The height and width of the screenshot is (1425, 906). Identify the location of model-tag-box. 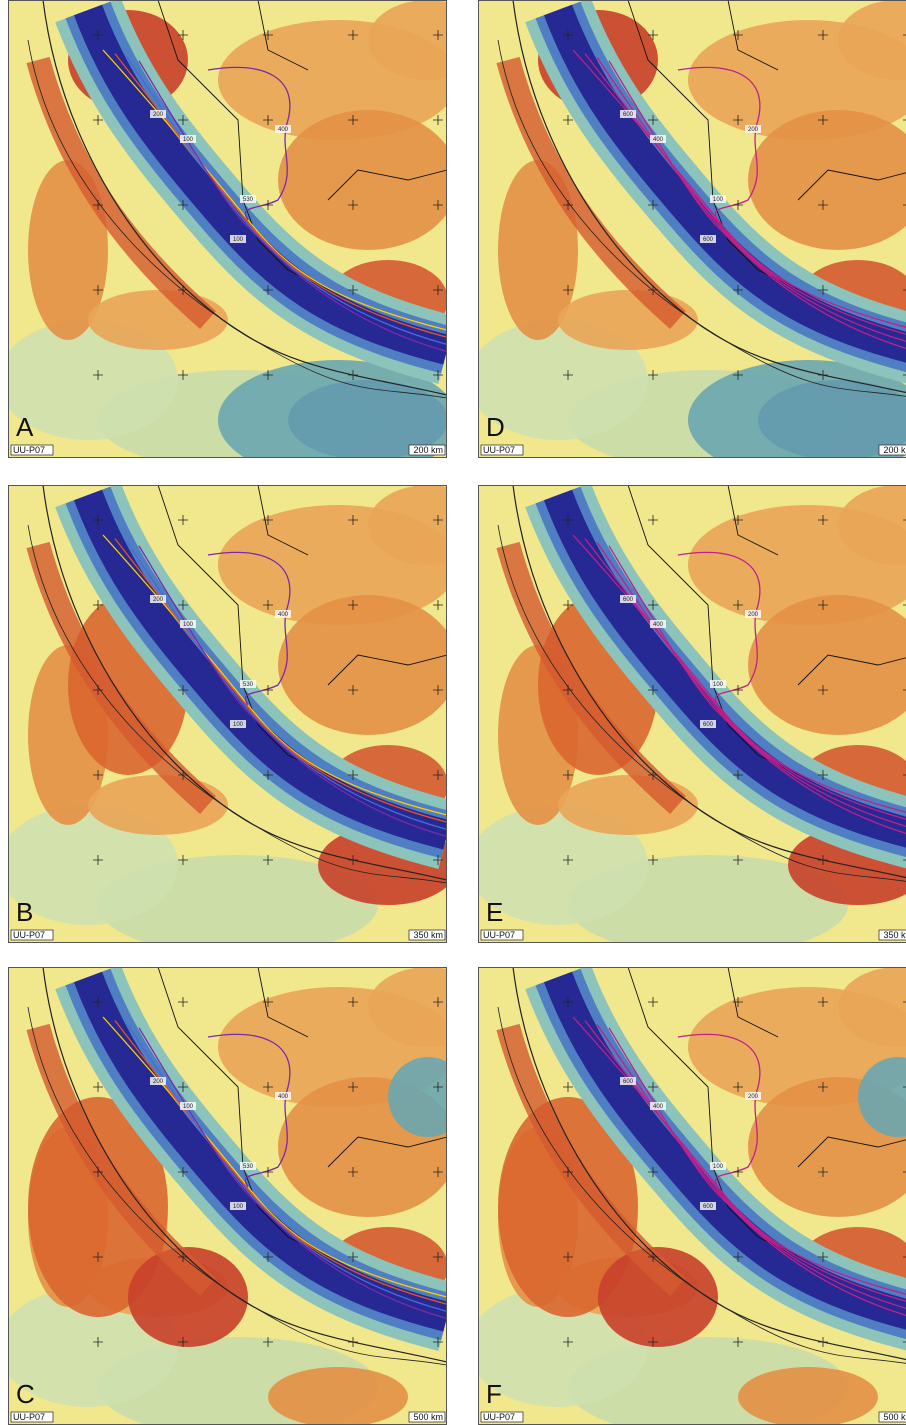
(502, 450).